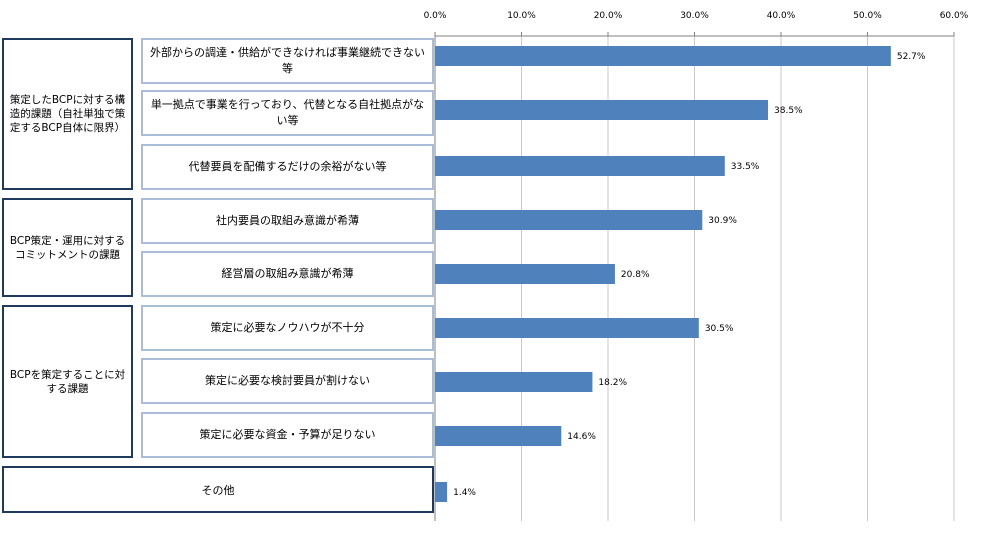 This screenshot has width=982, height=535. I want to click on bar-value-label: 33.5%, so click(745, 167).